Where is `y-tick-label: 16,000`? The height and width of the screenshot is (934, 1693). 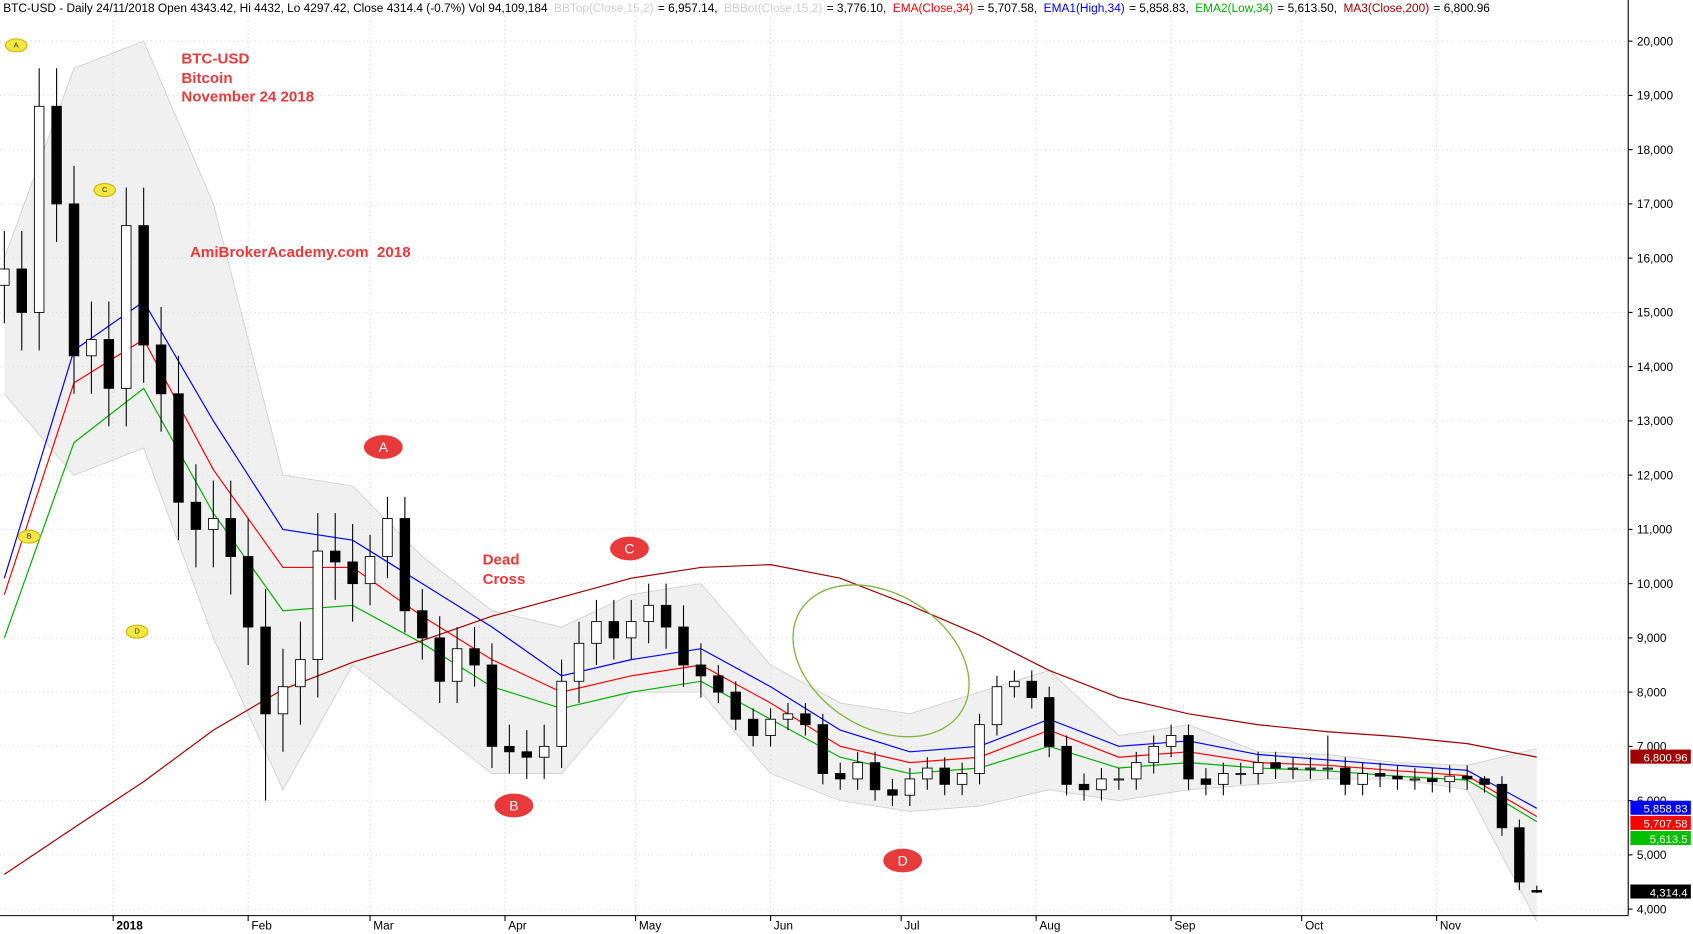
y-tick-label: 16,000 is located at coordinates (1655, 258).